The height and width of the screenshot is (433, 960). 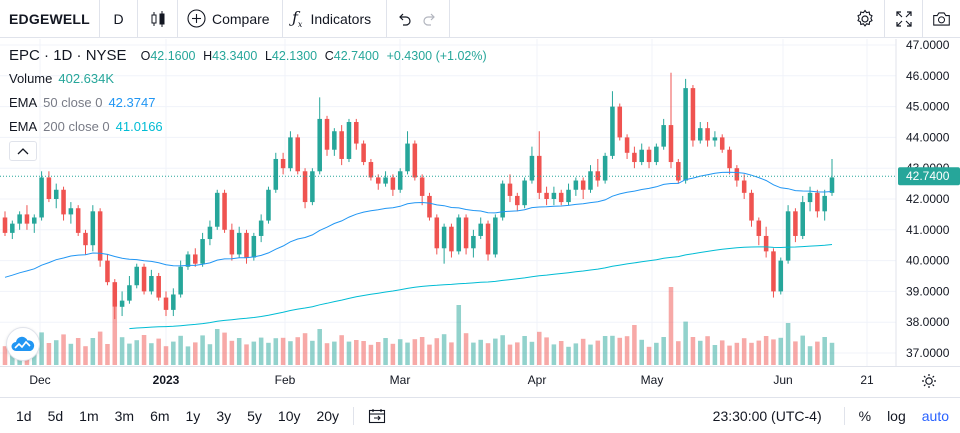 I want to click on ema50-legend: EMA 50 close 0 42.3747, so click(x=82, y=102).